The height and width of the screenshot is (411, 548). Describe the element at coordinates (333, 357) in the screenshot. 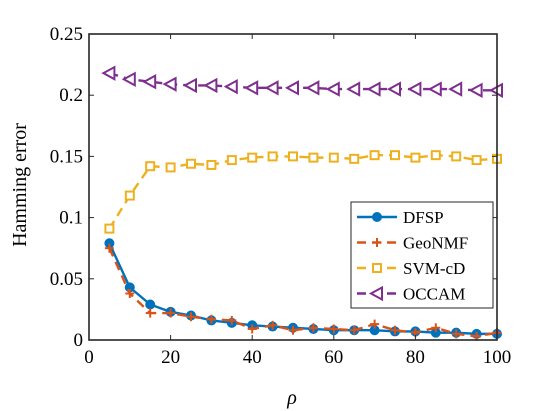

I see `x-tick-label: 60` at that location.